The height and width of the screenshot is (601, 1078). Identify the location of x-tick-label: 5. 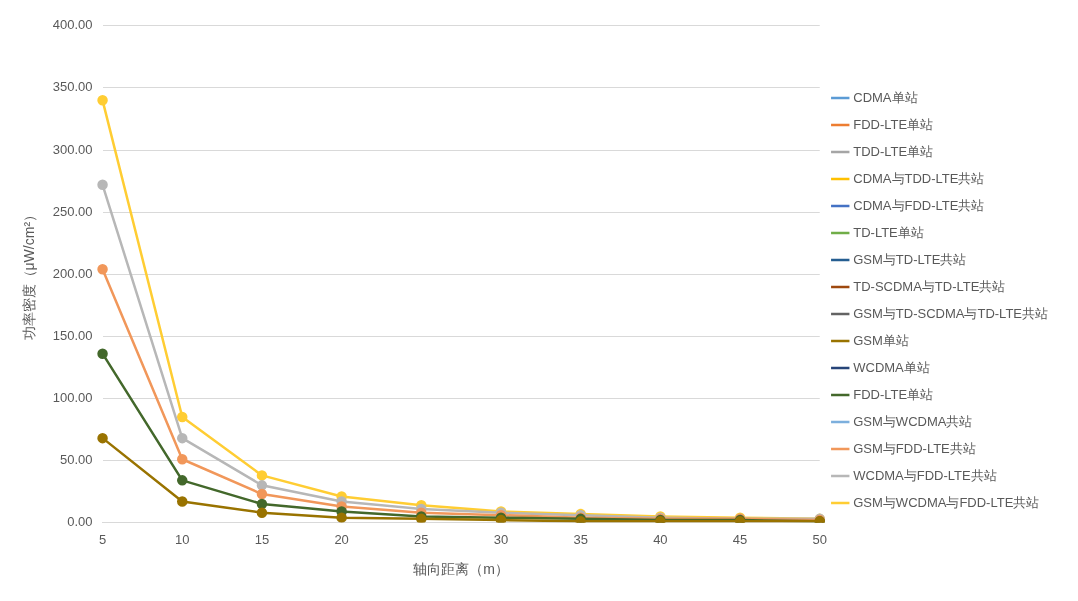
(102, 539).